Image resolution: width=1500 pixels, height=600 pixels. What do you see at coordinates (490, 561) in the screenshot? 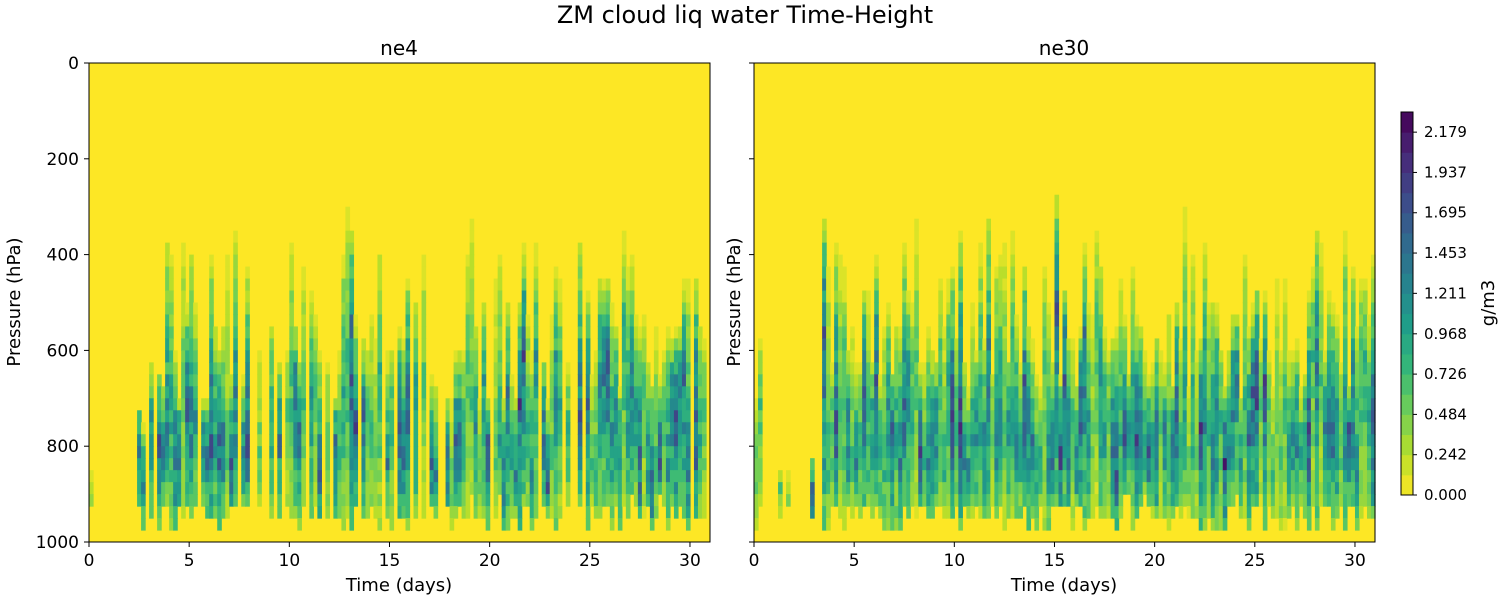
I see `x-tick-label: 20` at bounding box center [490, 561].